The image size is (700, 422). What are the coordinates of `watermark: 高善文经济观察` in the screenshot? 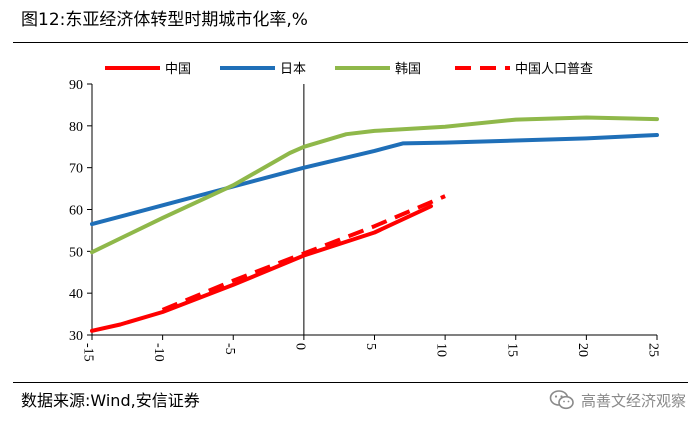 It's located at (617, 400).